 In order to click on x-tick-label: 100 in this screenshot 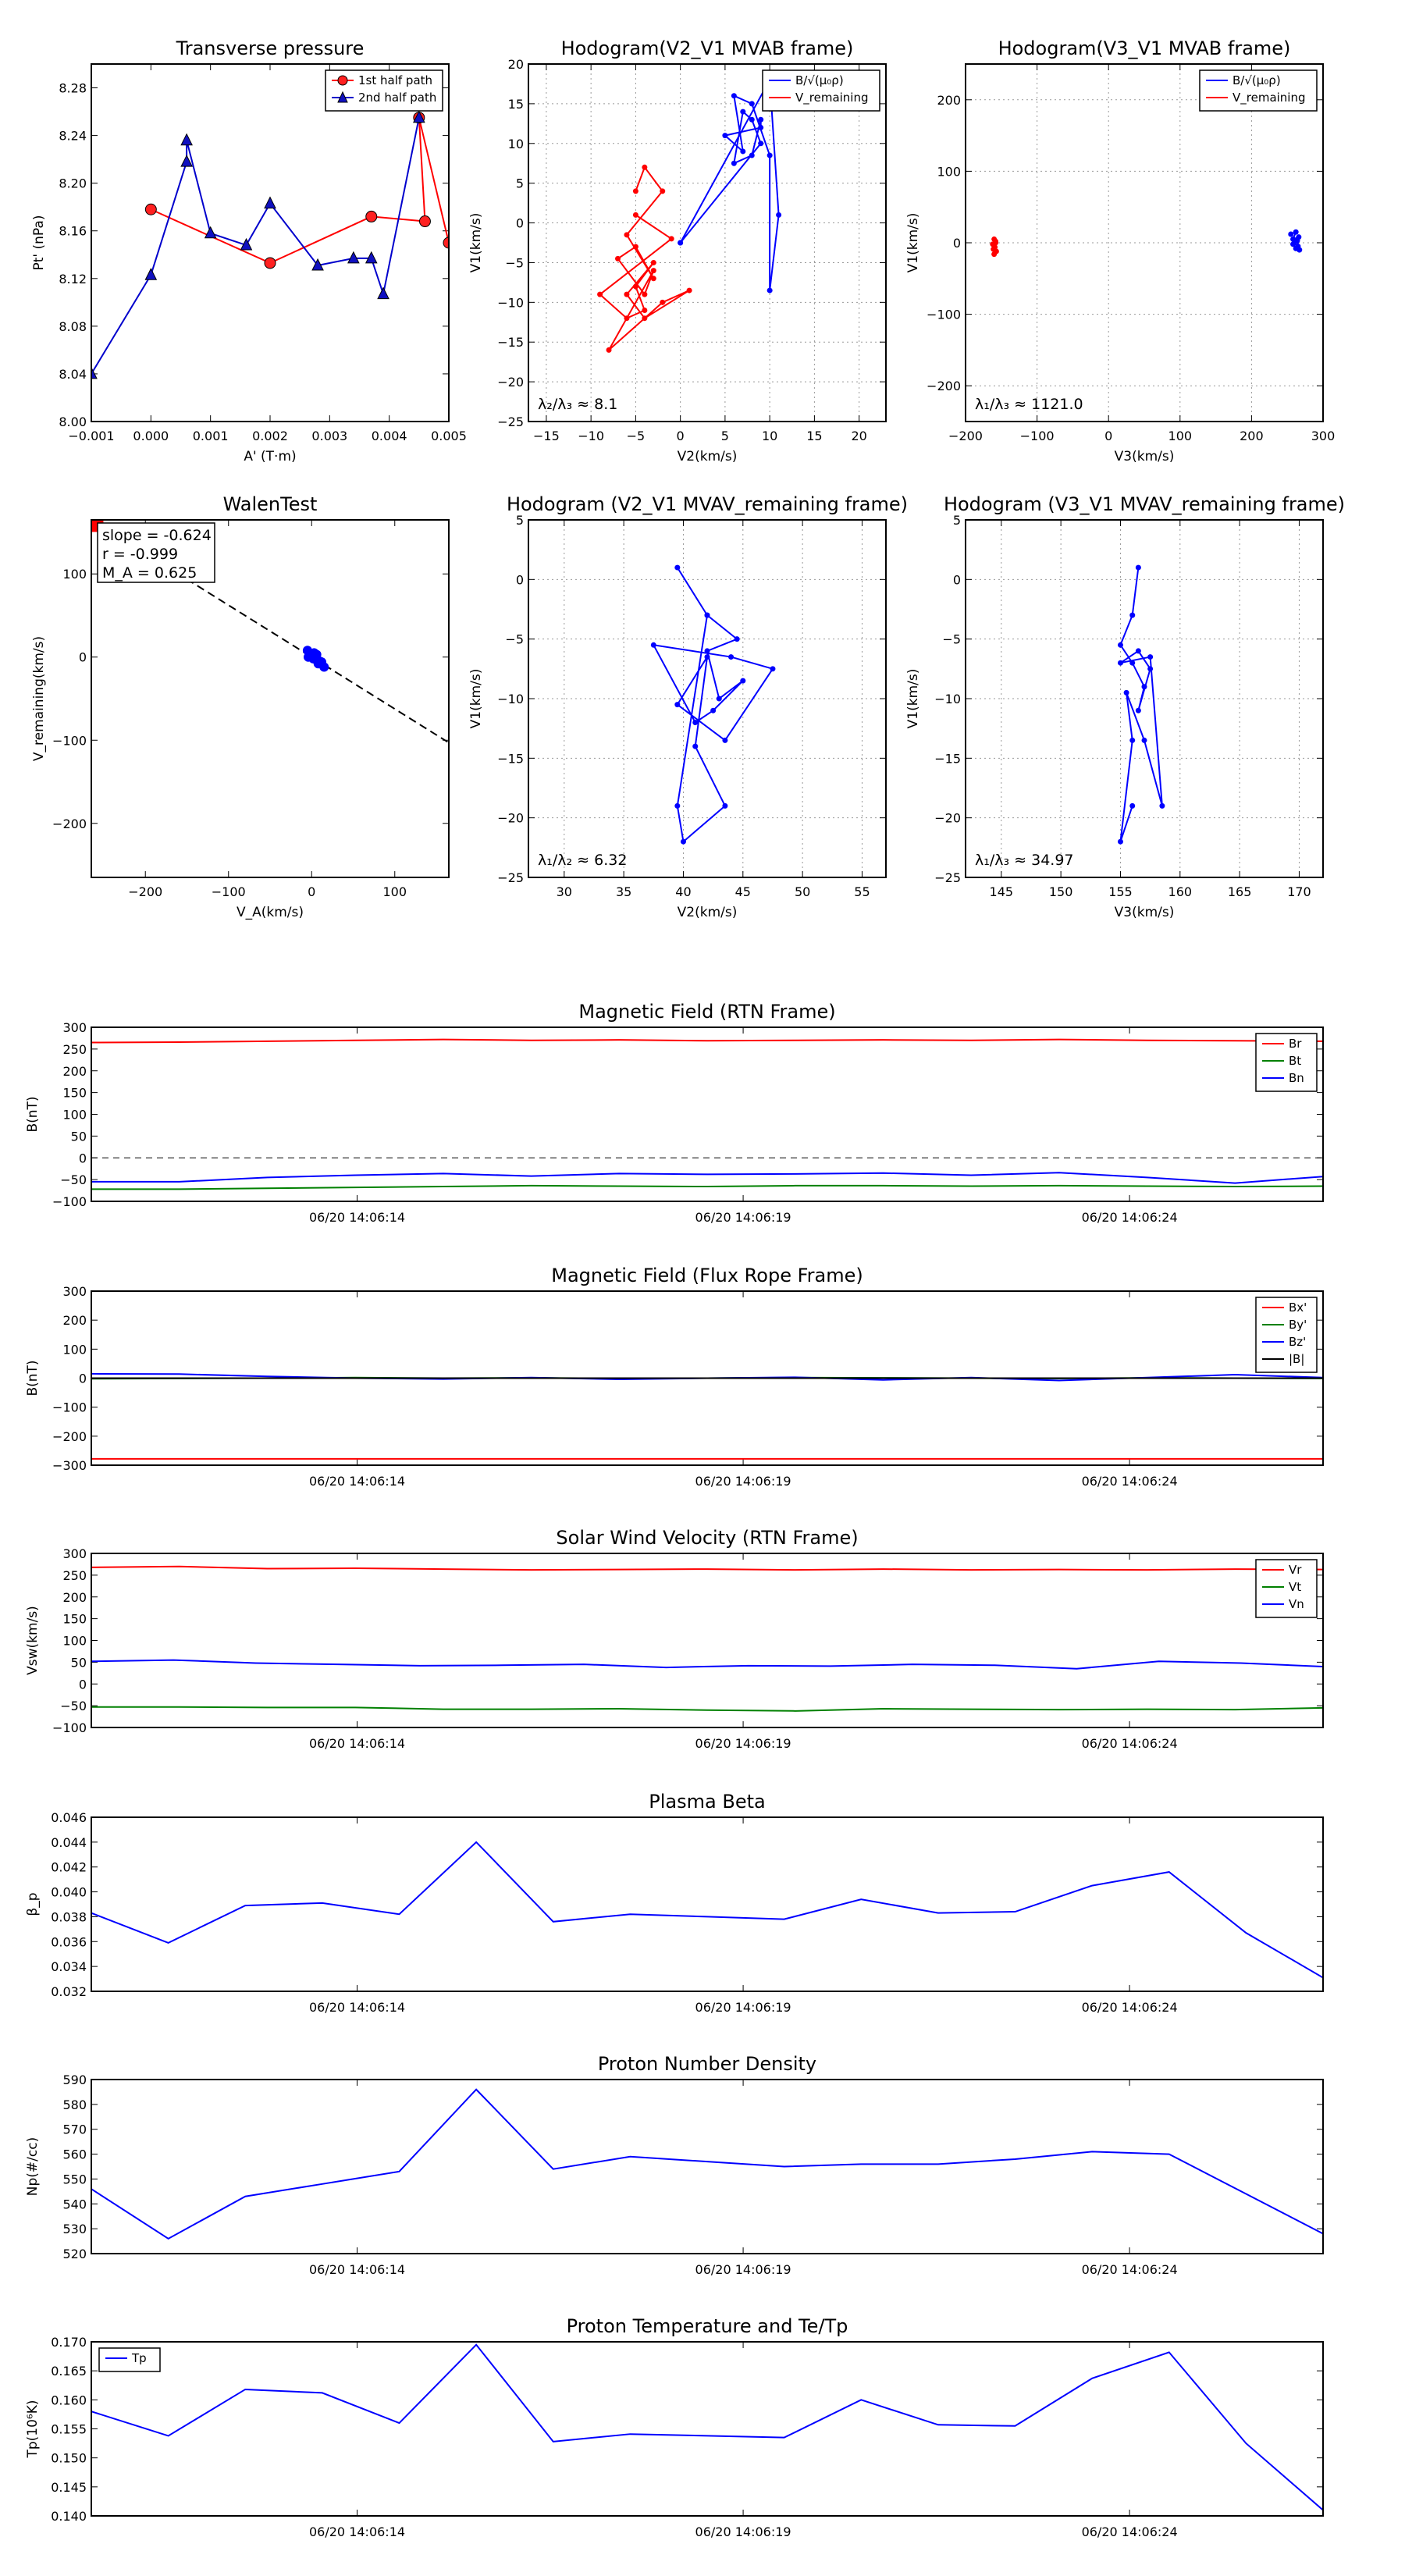, I will do `click(1180, 436)`.